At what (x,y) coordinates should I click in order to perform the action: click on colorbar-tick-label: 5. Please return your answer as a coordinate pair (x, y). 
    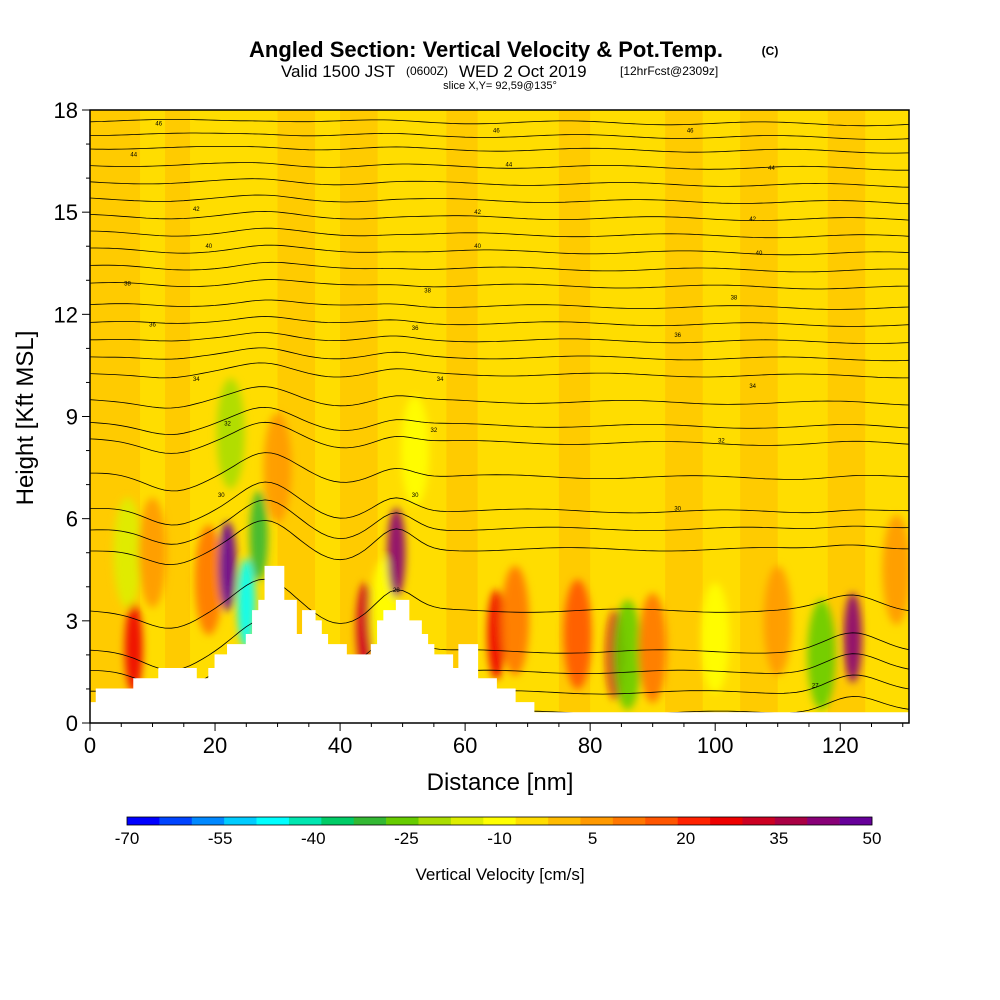
    Looking at the image, I should click on (592, 838).